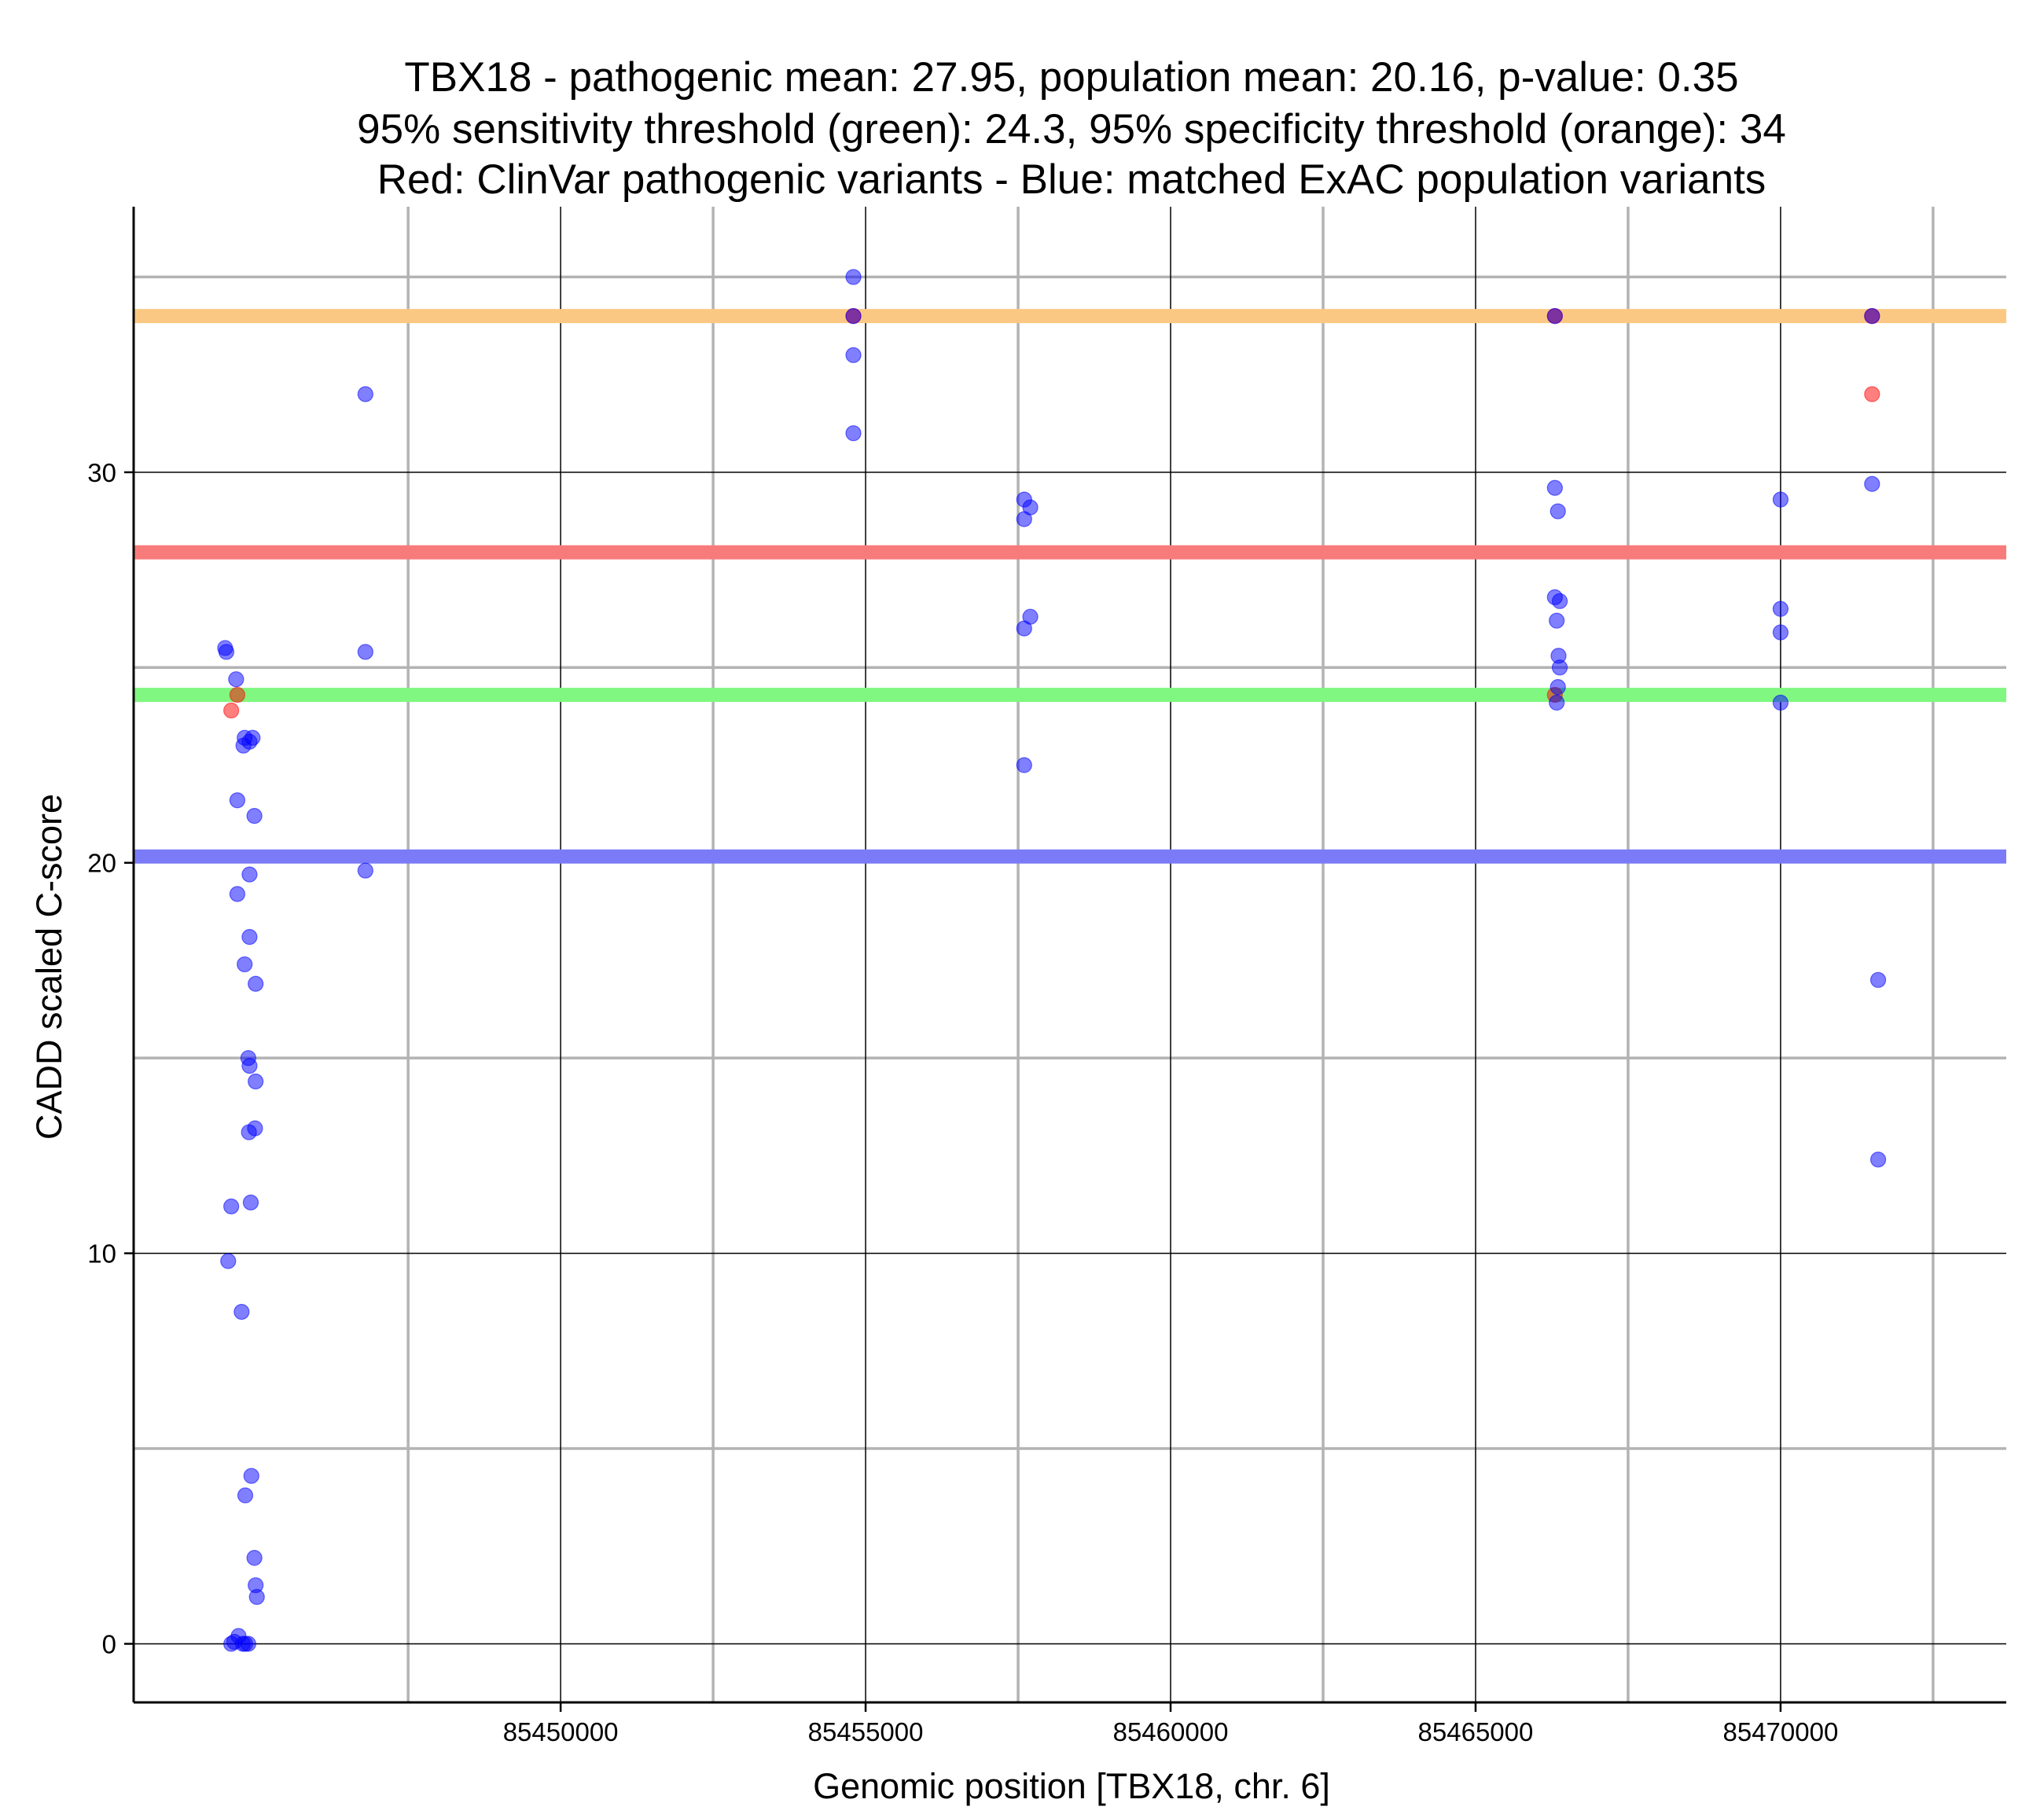 The width and height of the screenshot is (2044, 1814). Describe the element at coordinates (101, 863) in the screenshot. I see `y-tick-label: 20` at that location.